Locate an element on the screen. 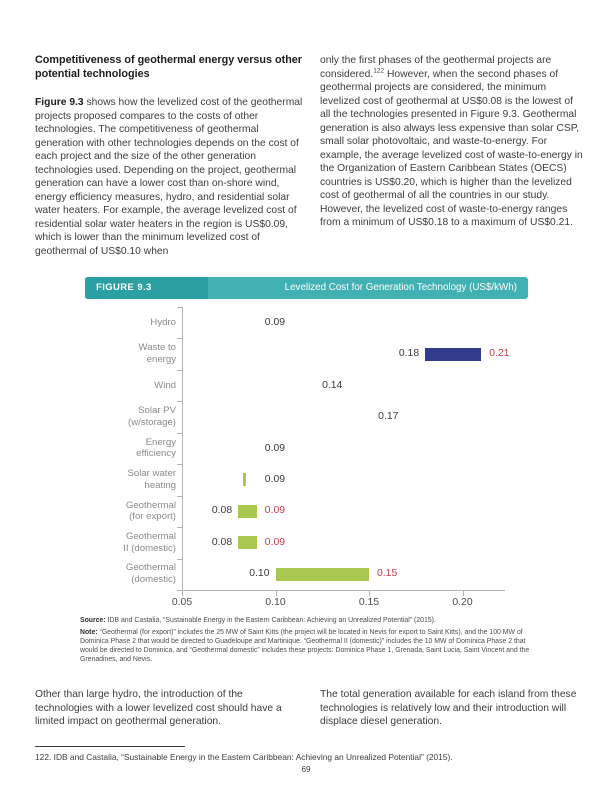  min-value-label-geothermal-for-export: 0.08 is located at coordinates (222, 511).